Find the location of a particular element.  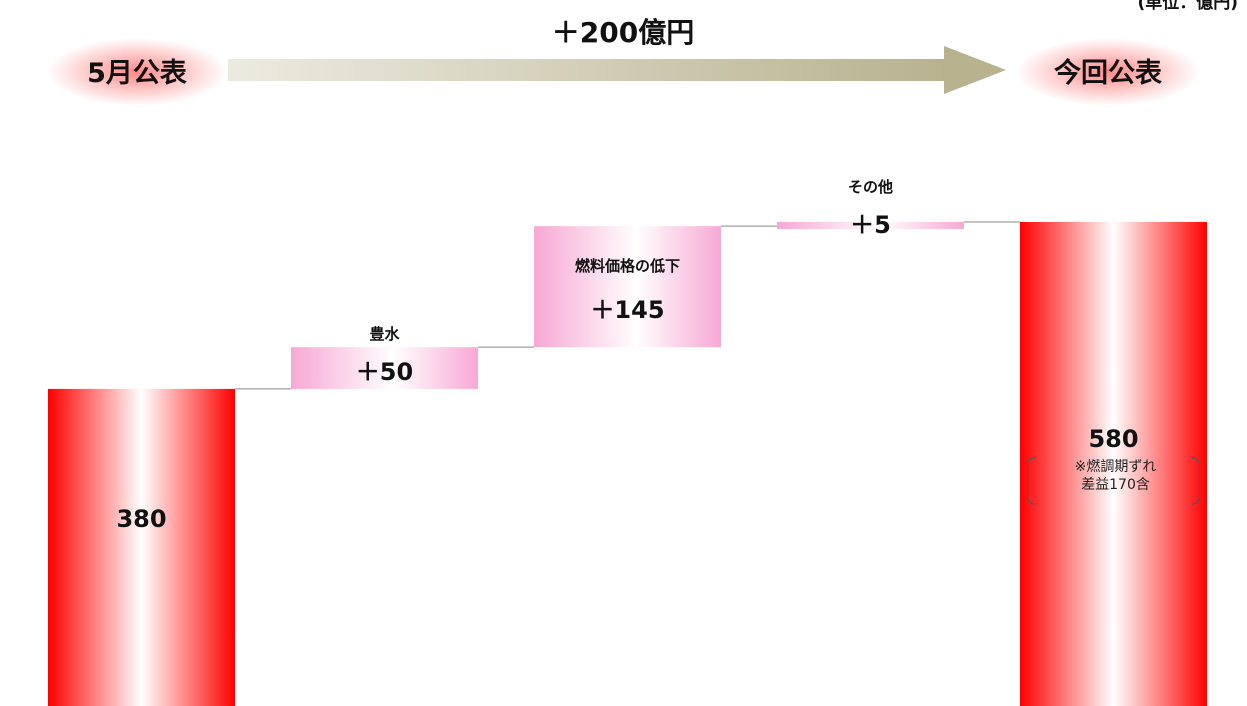

start-label: 5月公表 is located at coordinates (137, 73).